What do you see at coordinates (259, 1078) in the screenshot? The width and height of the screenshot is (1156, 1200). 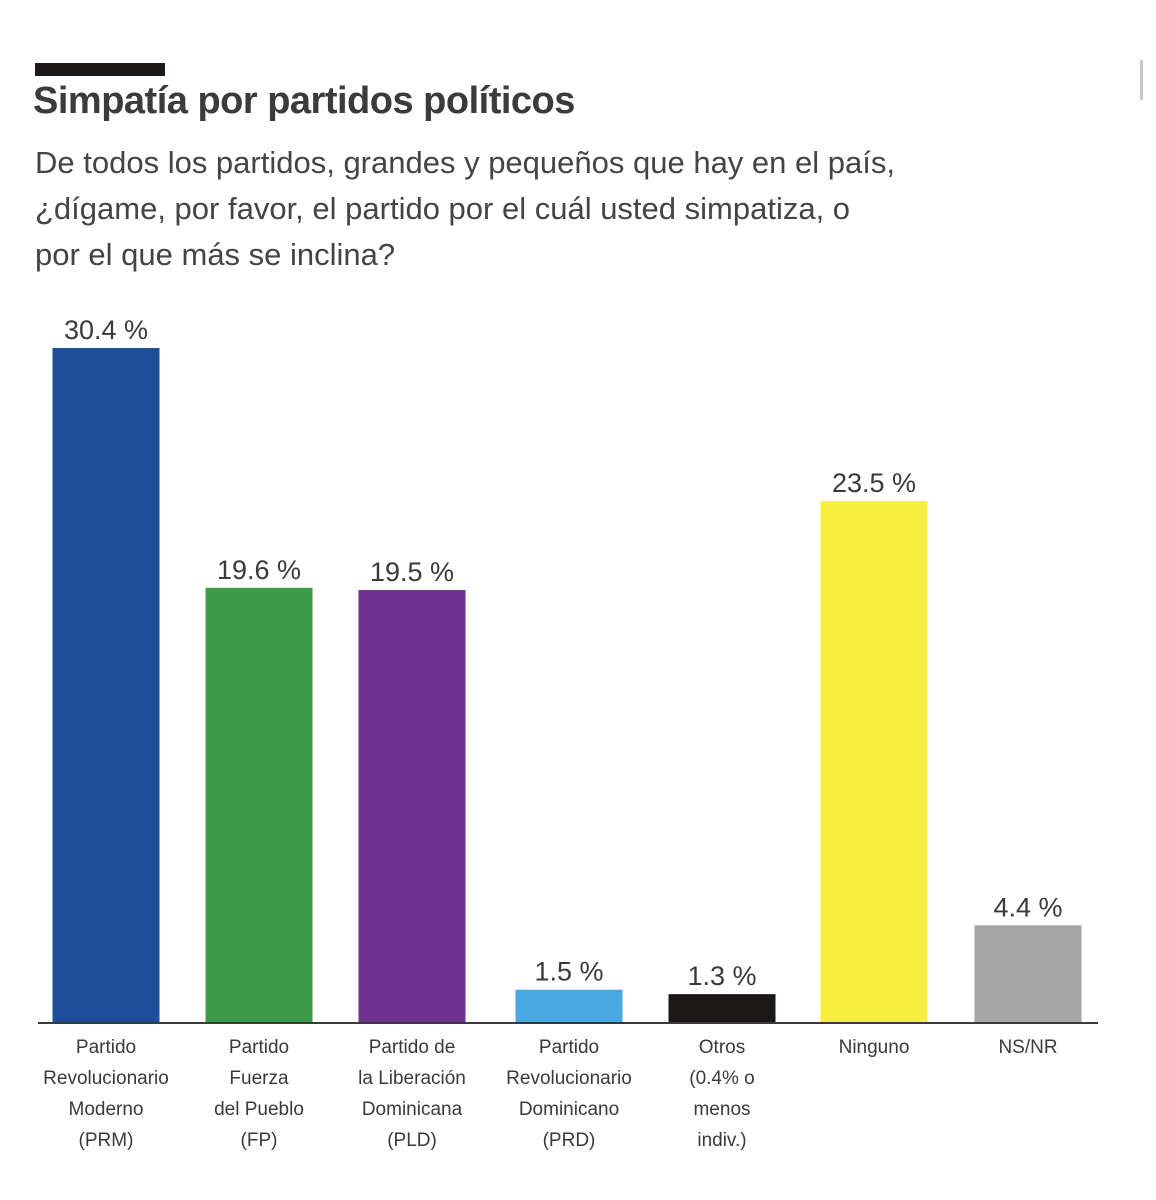 I see `category-label: Fuerza` at bounding box center [259, 1078].